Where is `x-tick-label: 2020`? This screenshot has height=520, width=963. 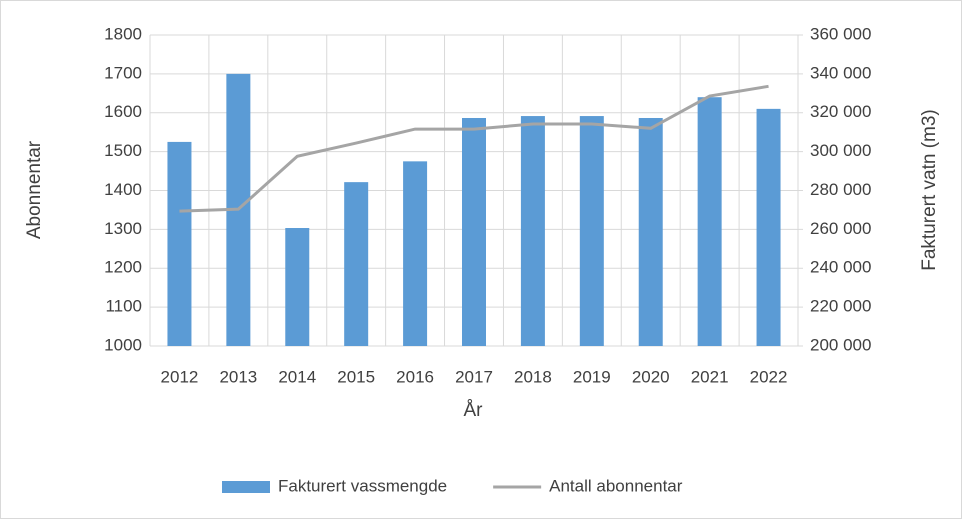 x-tick-label: 2020 is located at coordinates (651, 376).